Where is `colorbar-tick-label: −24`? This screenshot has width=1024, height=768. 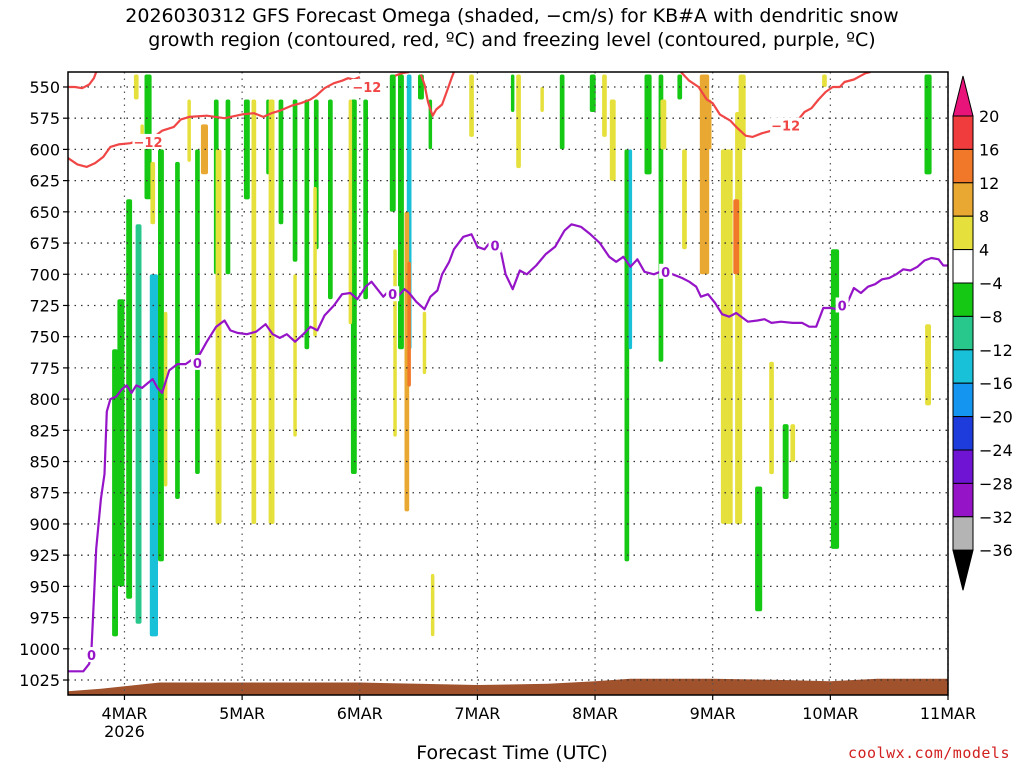
colorbar-tick-label: −24 is located at coordinates (996, 450).